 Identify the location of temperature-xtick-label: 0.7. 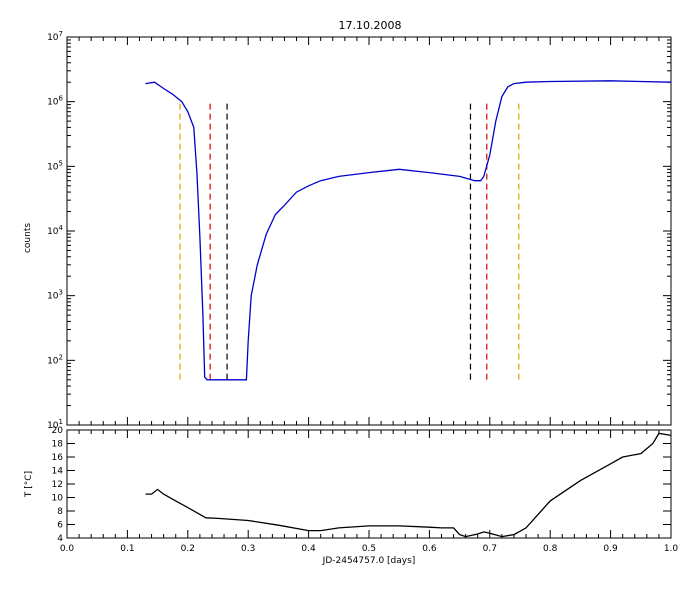
(490, 549).